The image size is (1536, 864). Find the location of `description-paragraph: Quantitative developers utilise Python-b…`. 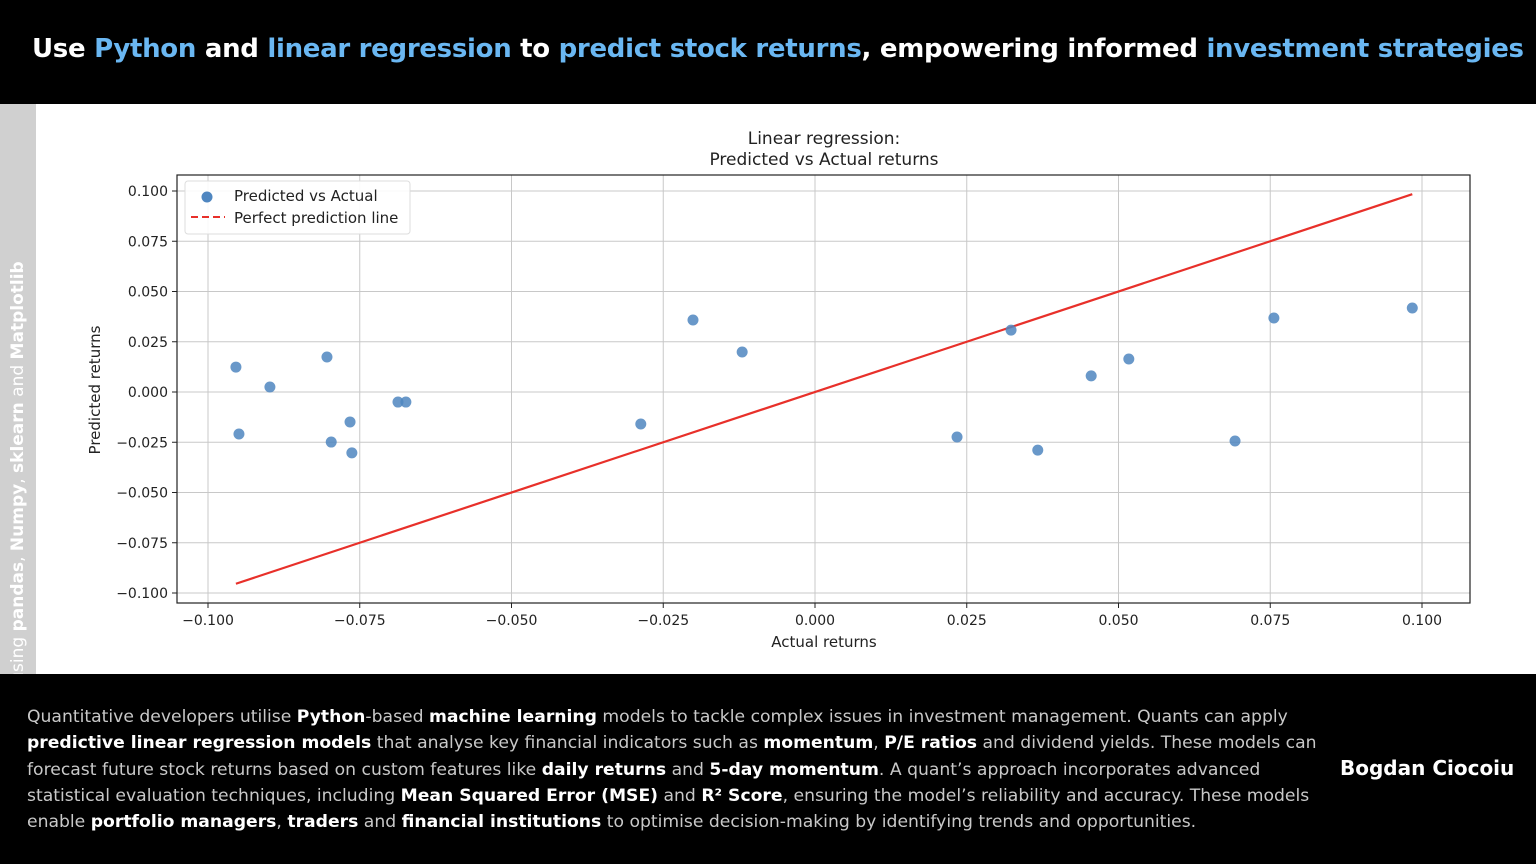

description-paragraph: Quantitative developers utilise Python-b… is located at coordinates (672, 769).